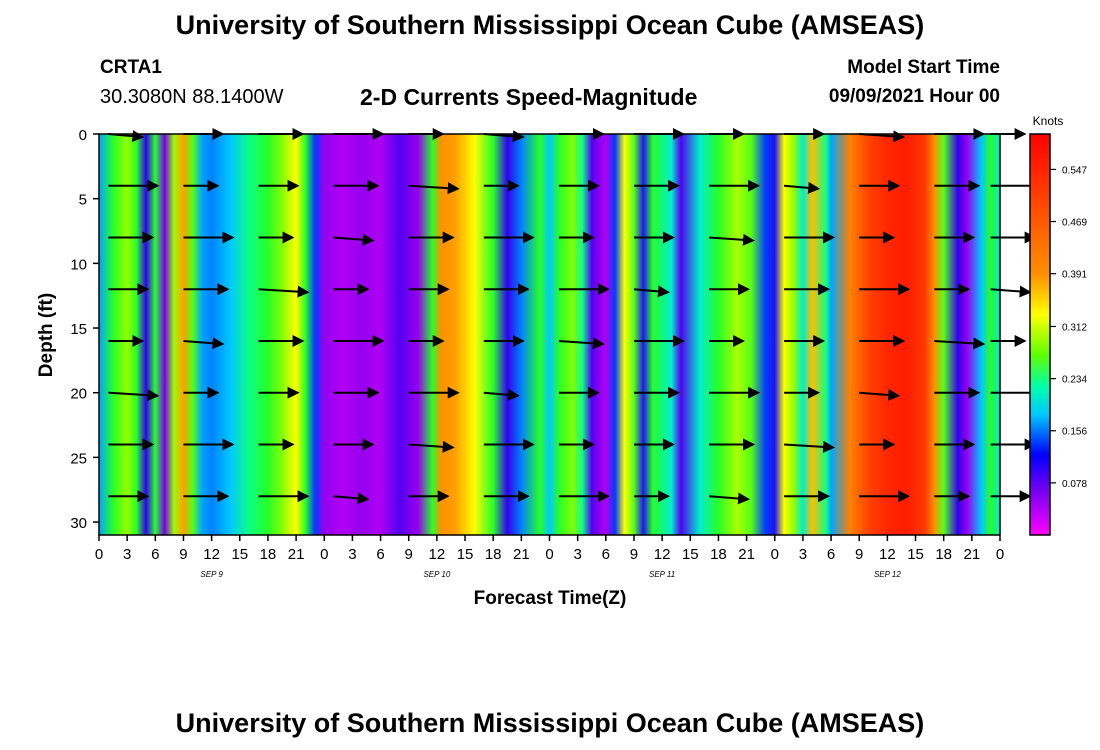 The height and width of the screenshot is (750, 1100). I want to click on colorbar-tick-label: 0.312, so click(1074, 327).